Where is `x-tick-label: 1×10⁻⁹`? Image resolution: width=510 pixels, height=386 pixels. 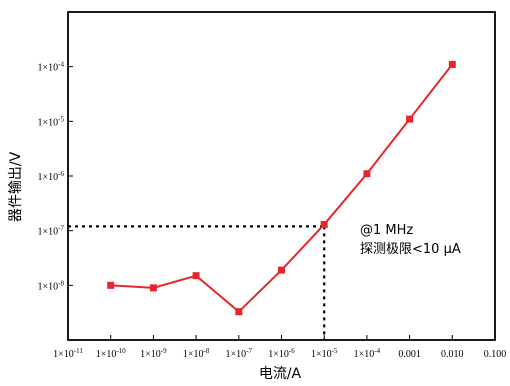
x-tick-label: 1×10⁻⁹ is located at coordinates (153, 353).